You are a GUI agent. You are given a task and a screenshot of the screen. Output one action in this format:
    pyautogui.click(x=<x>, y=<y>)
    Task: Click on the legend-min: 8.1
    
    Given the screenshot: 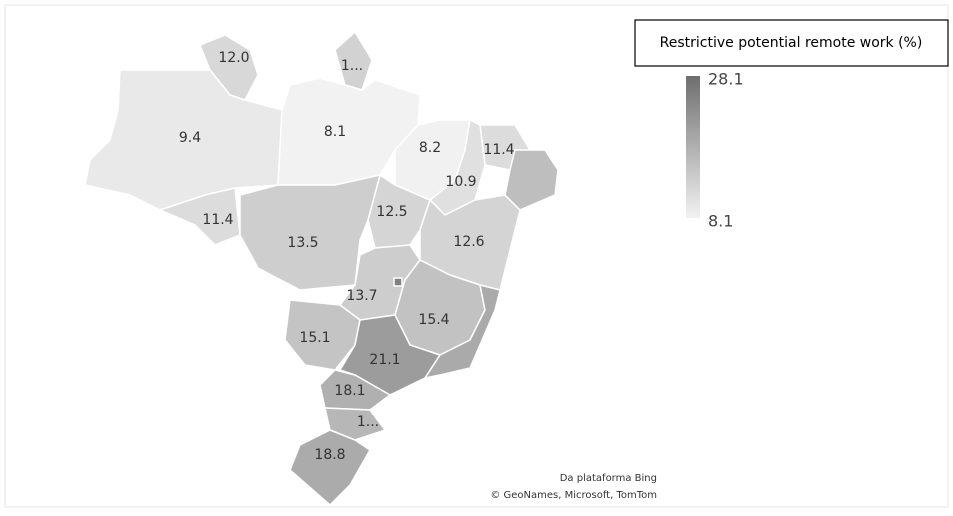 What is the action you would take?
    pyautogui.click(x=720, y=221)
    